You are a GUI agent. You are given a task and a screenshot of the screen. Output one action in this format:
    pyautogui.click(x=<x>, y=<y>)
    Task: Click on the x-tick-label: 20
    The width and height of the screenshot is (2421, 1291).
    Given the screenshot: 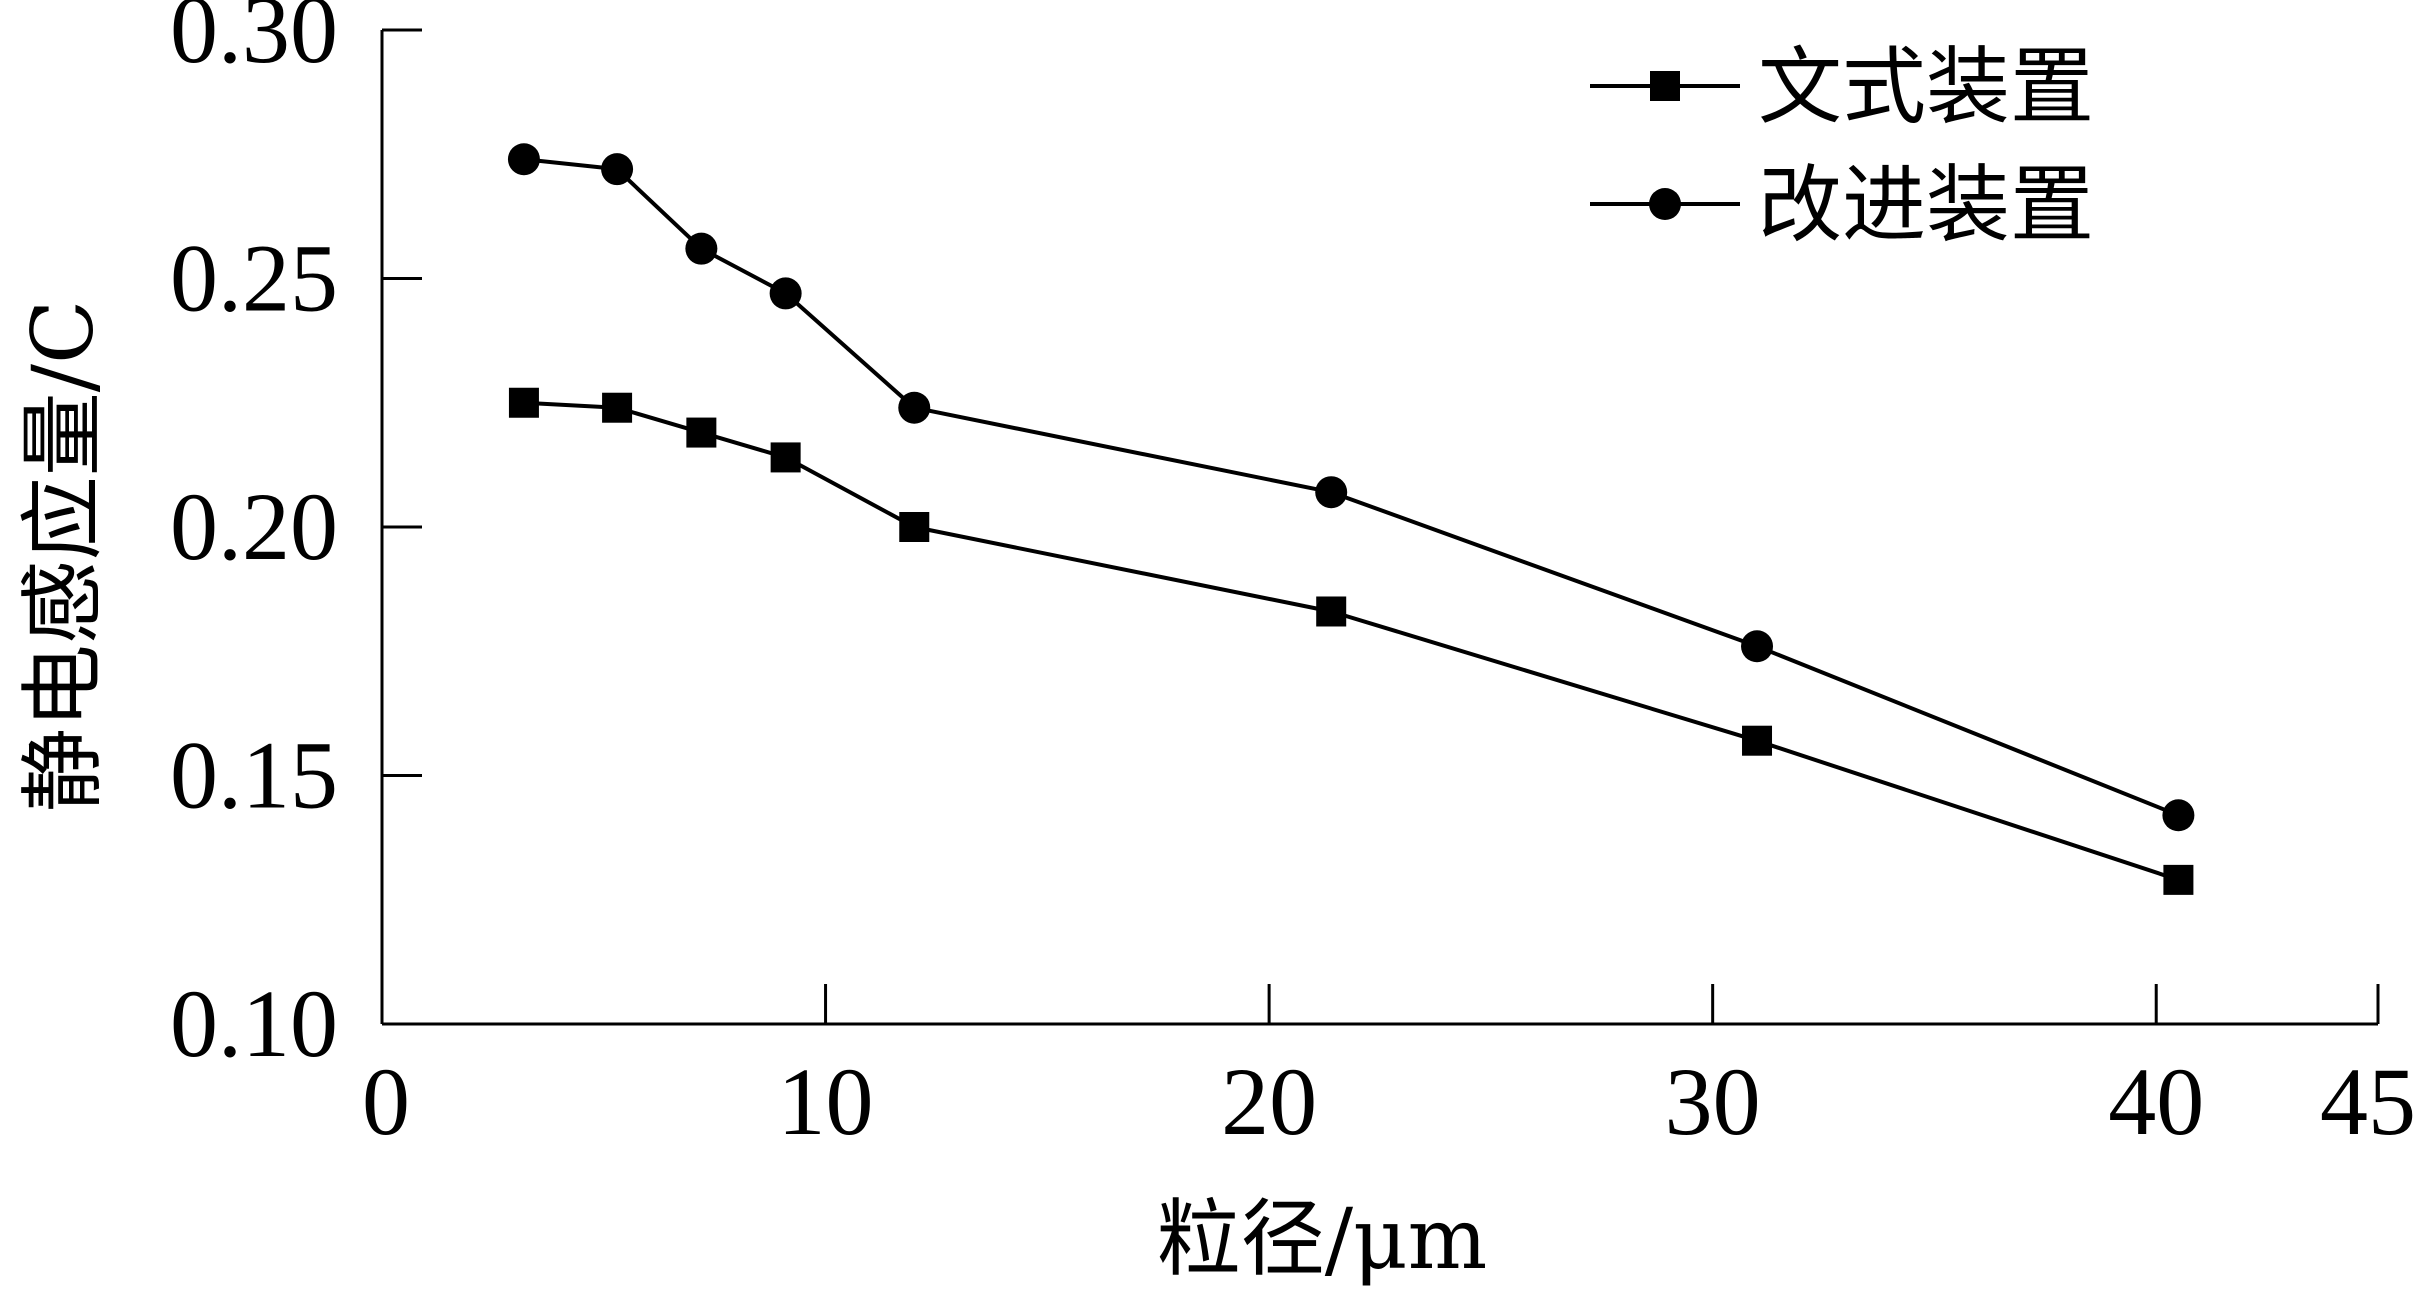 What is the action you would take?
    pyautogui.click(x=1269, y=1101)
    